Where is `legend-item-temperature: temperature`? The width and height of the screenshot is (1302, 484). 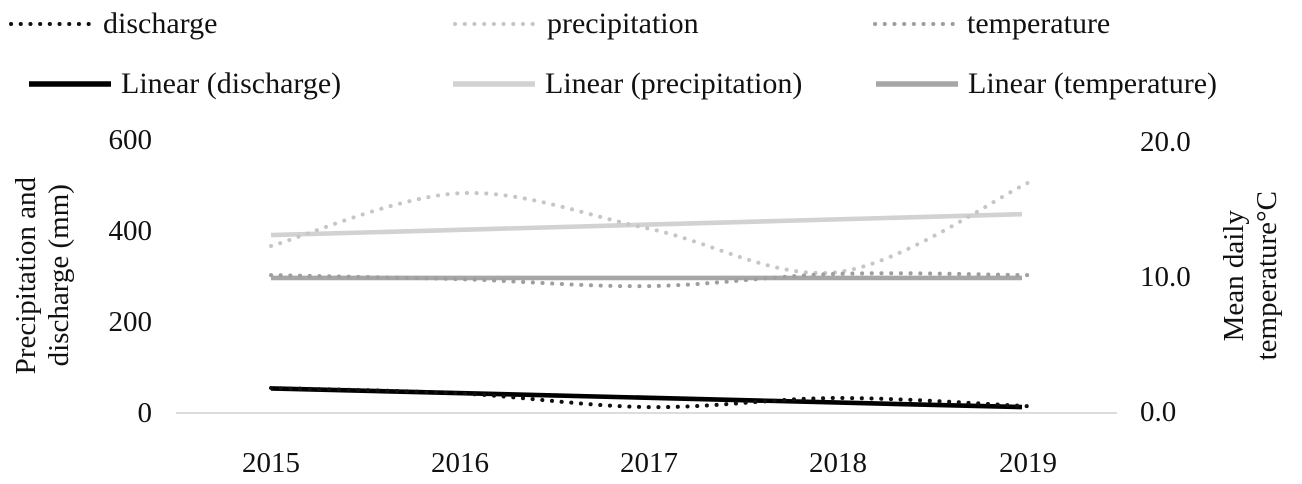
legend-item-temperature: temperature is located at coordinates (991, 24).